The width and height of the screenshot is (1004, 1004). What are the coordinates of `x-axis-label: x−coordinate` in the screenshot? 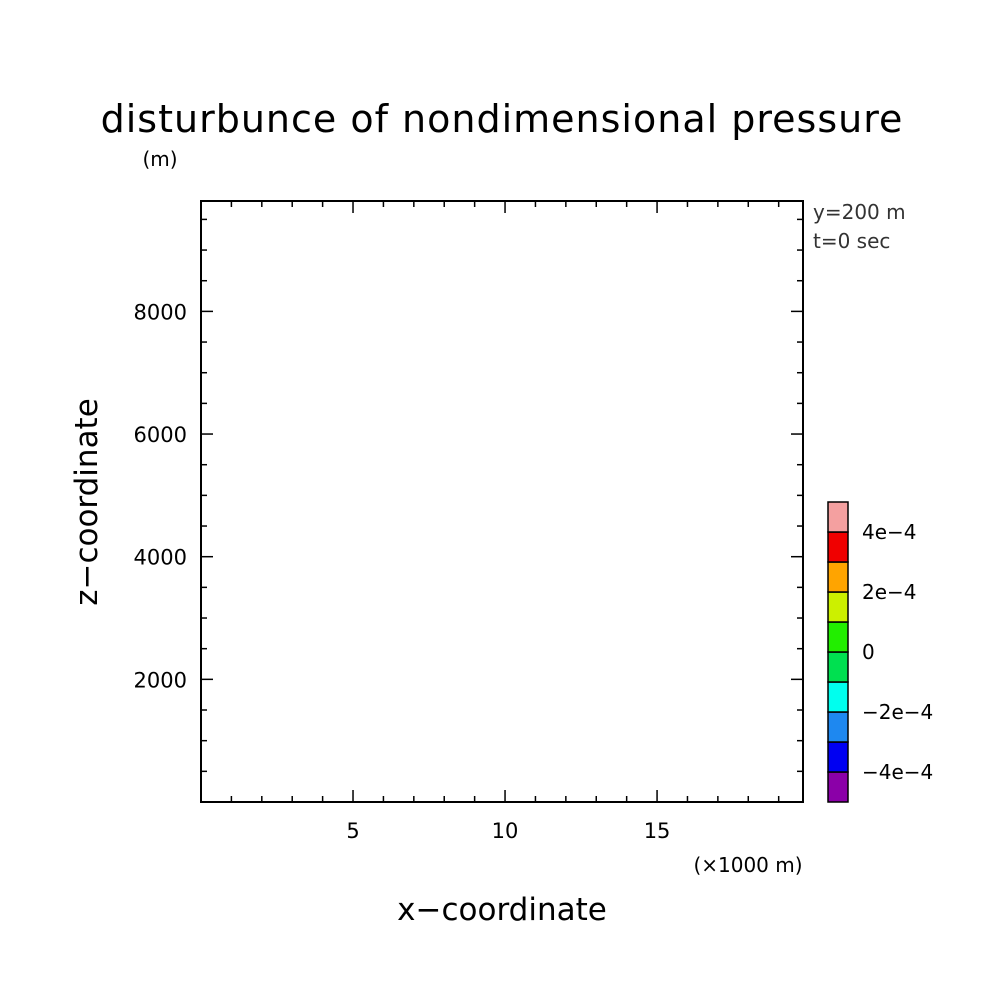 It's located at (502, 910).